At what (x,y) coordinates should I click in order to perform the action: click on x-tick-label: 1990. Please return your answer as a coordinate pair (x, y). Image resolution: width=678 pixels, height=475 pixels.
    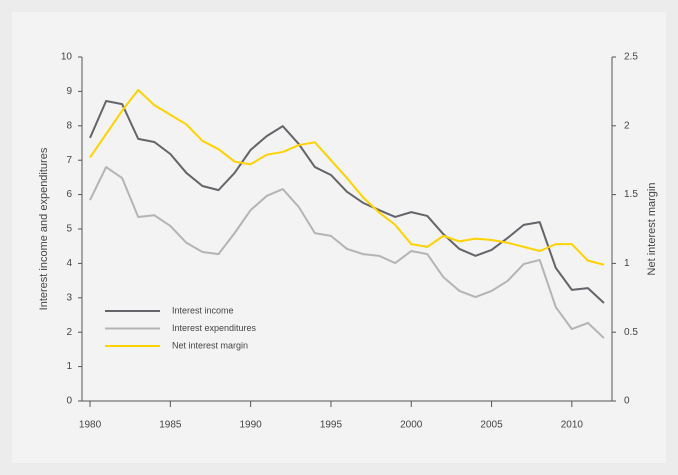
    Looking at the image, I should click on (251, 425).